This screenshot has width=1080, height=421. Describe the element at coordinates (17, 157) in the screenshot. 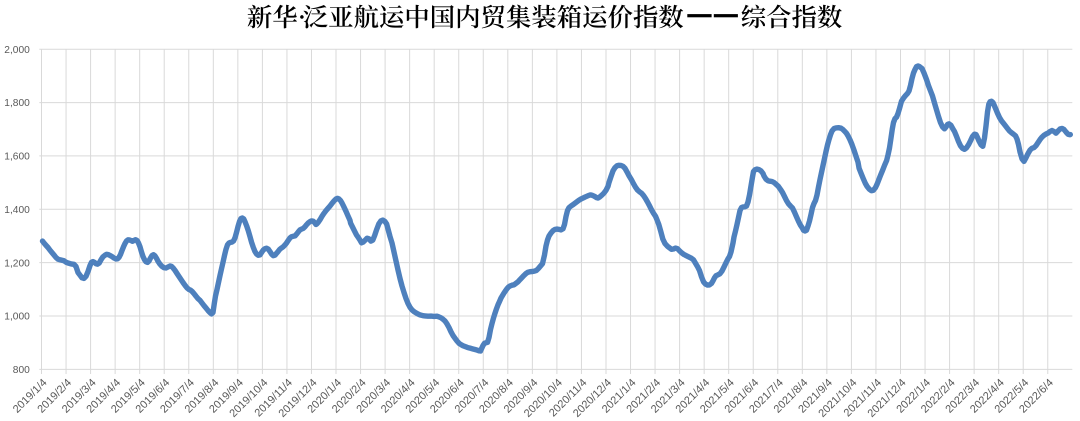

I see `svg-text: 1,600` at that location.